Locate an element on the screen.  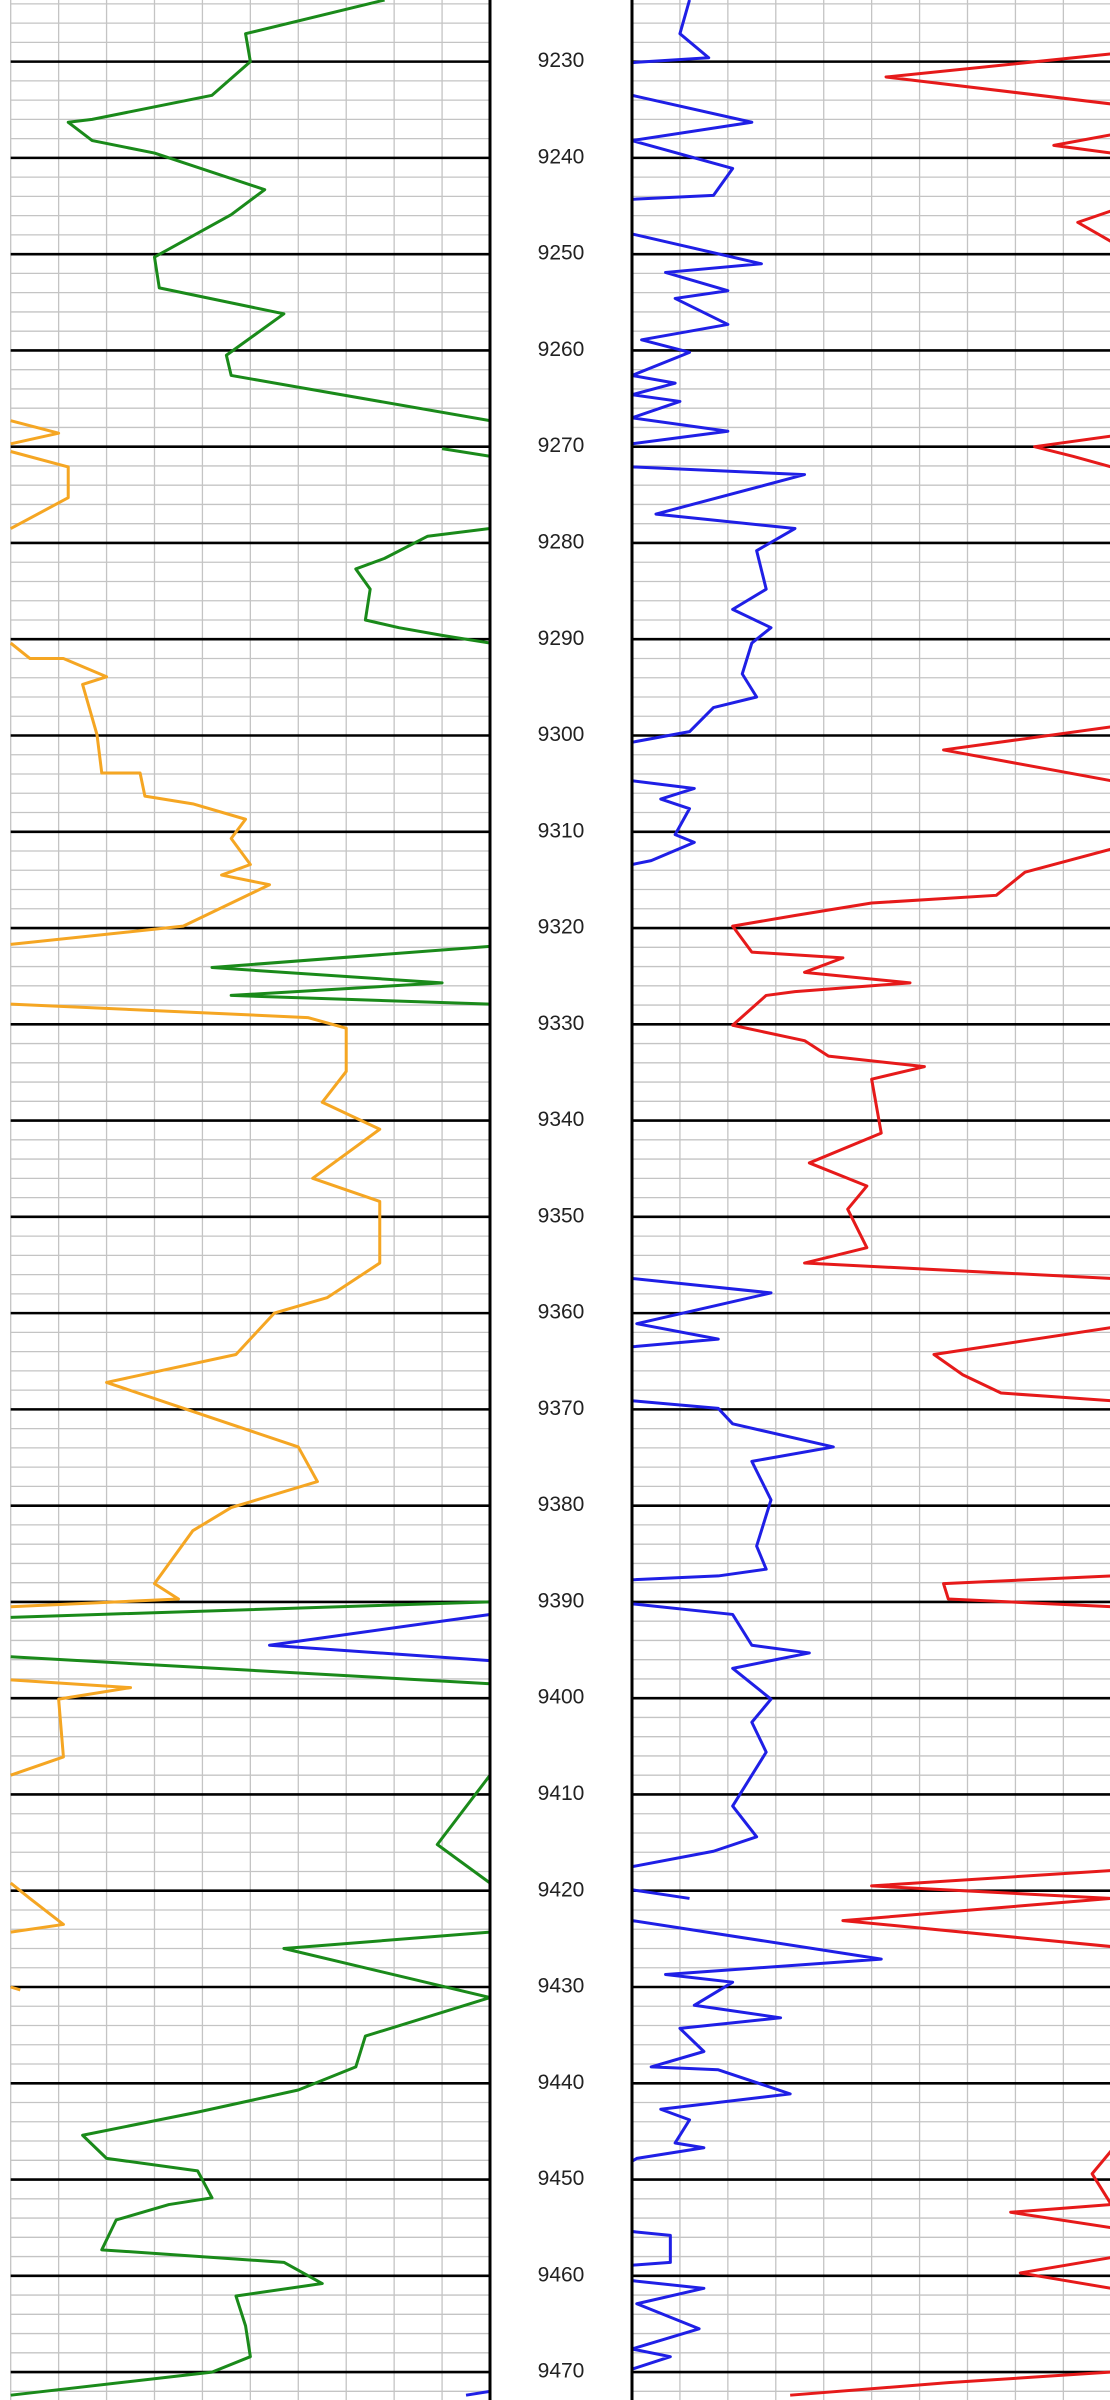
depth-label: 9340 is located at coordinates (561, 1119).